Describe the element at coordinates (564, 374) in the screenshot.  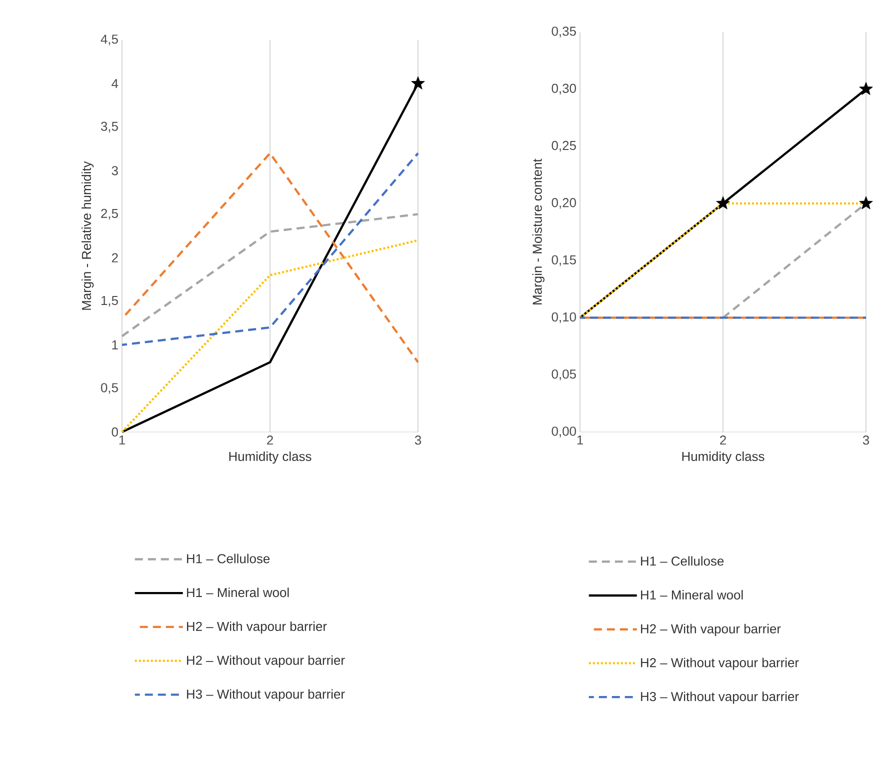
I see `y-tick-label: 0,05` at that location.